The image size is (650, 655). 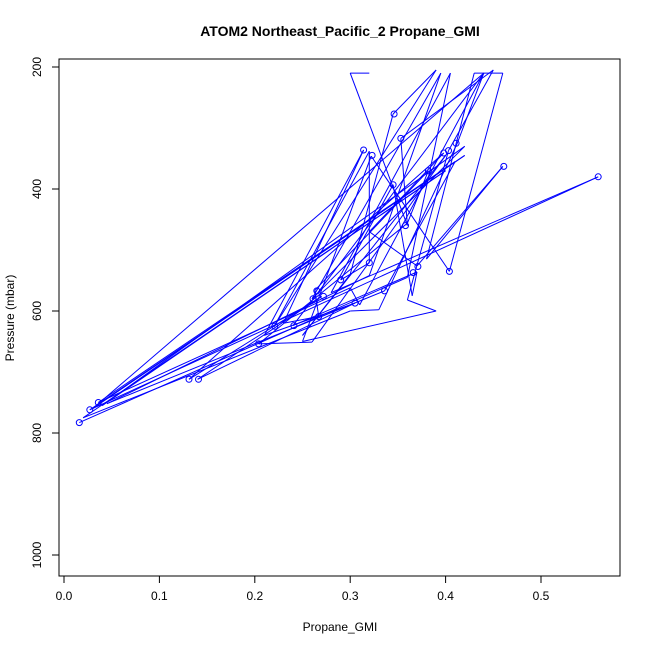 I want to click on y-tick-label: 200, so click(x=37, y=67).